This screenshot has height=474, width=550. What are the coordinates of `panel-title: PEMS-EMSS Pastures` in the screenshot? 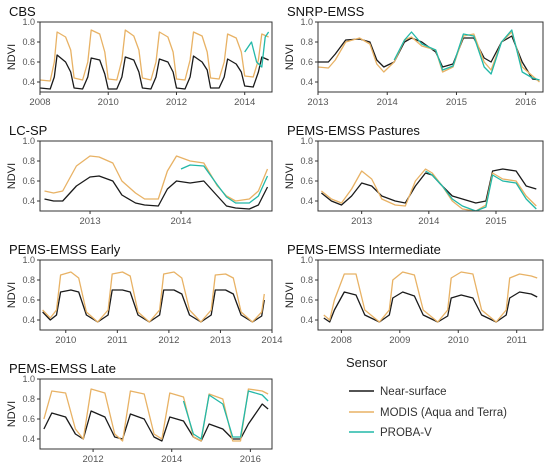 It's located at (353, 130).